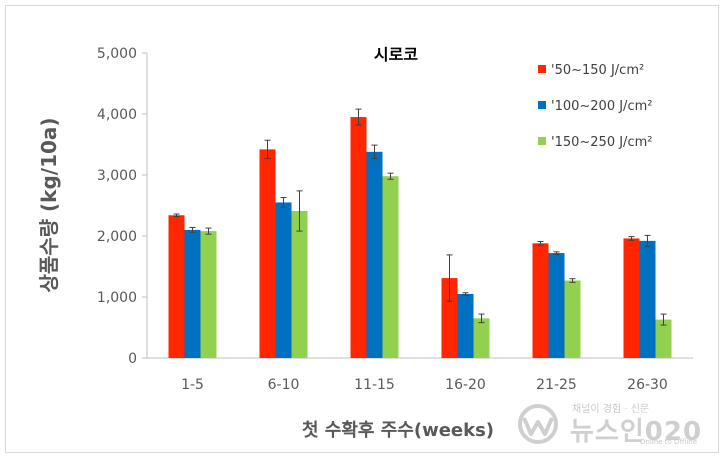 The height and width of the screenshot is (460, 726). I want to click on y-tick-label: 2,000, so click(117, 237).